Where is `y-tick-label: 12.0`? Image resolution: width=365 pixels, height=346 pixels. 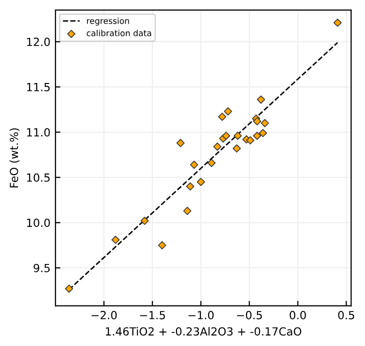
y-tick-label: 12.0 is located at coordinates (38, 42).